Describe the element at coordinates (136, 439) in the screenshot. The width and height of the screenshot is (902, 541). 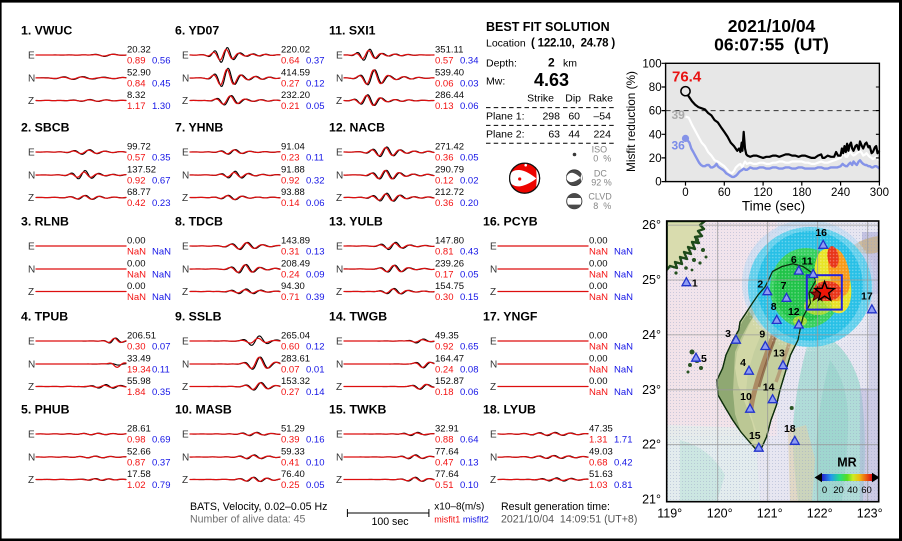
I see `svg-text: 0.98` at that location.